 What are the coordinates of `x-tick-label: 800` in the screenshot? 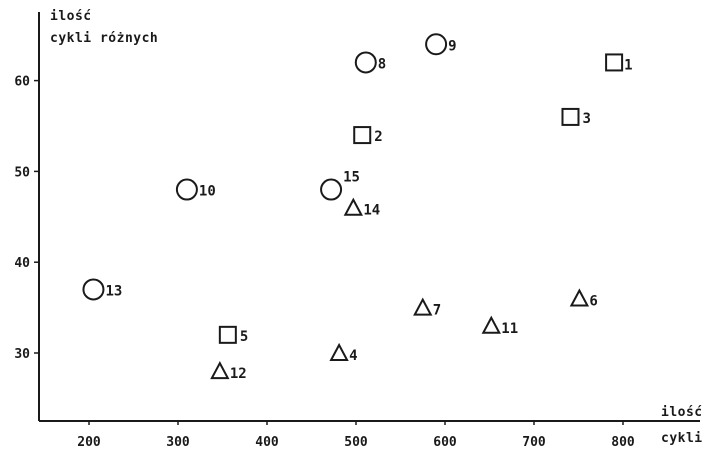 It's located at (623, 442).